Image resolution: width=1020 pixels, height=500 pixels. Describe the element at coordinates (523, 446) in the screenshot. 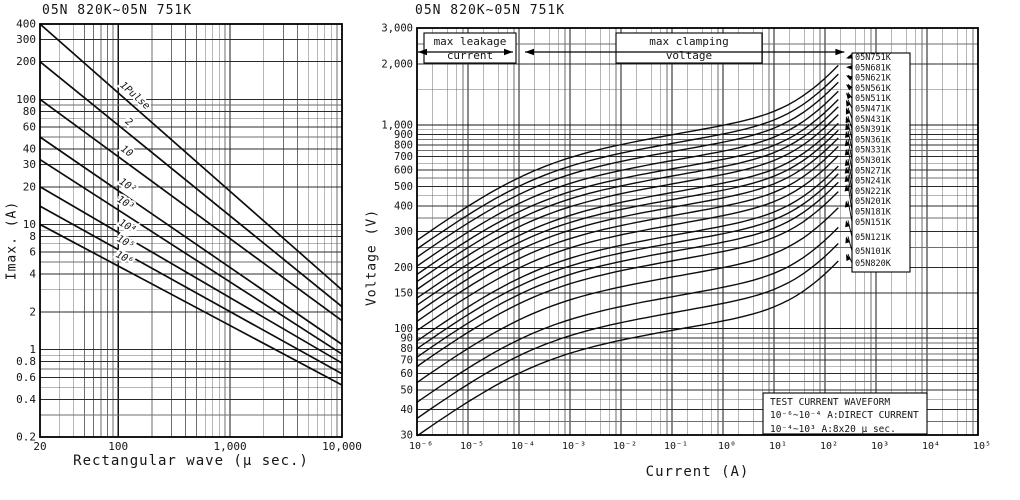

I see `tick-label: 10⁻⁴` at that location.